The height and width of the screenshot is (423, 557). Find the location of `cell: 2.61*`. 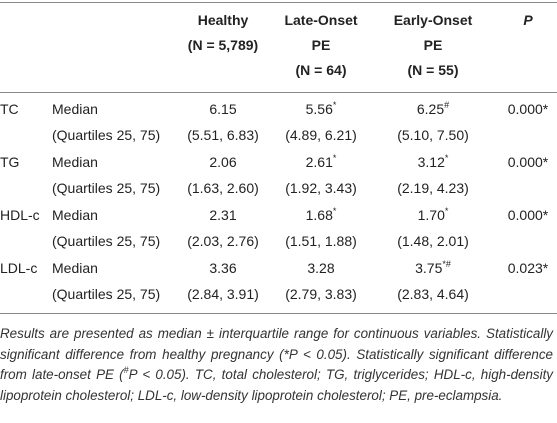

cell: 2.61* is located at coordinates (321, 162).